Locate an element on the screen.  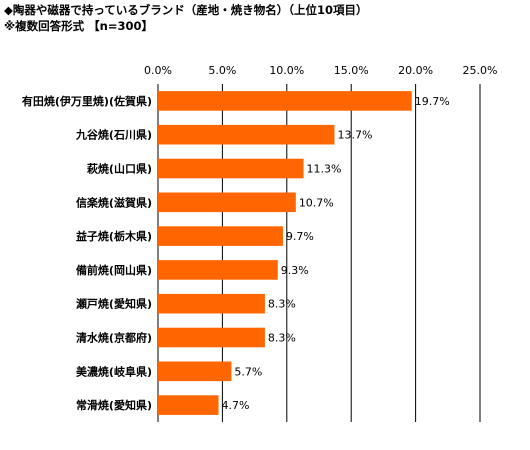
data-label: 5.7% is located at coordinates (248, 371).